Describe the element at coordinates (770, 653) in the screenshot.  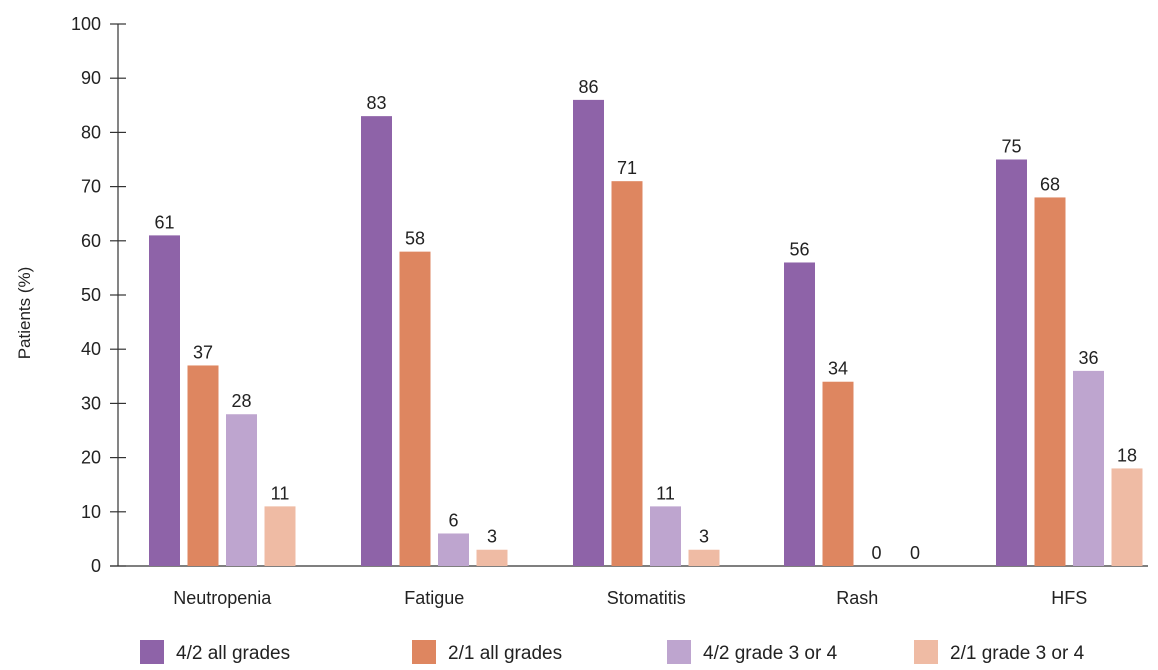
I see `legend-label-4-2-grade-3-or-4: 4/2 grade 3 or 4` at that location.